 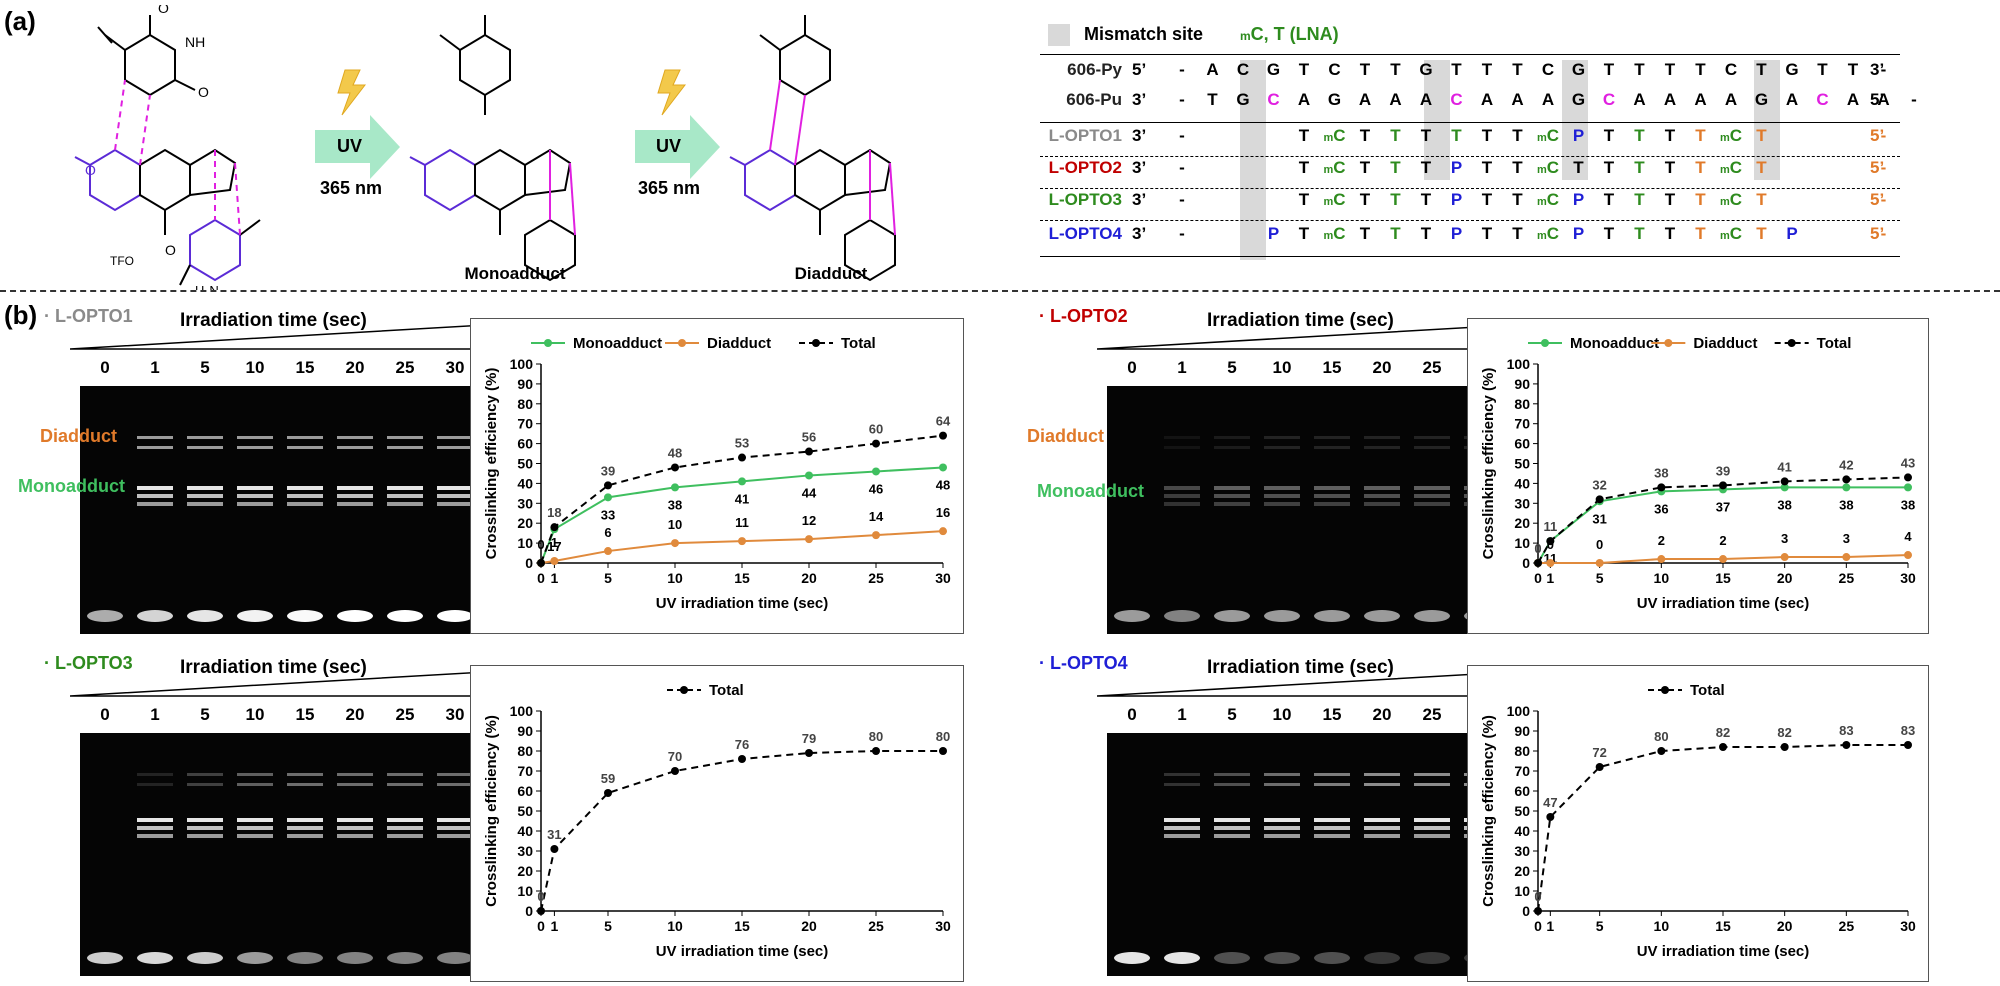 What do you see at coordinates (1526, 563) in the screenshot?
I see `y-tick-label: 0` at bounding box center [1526, 563].